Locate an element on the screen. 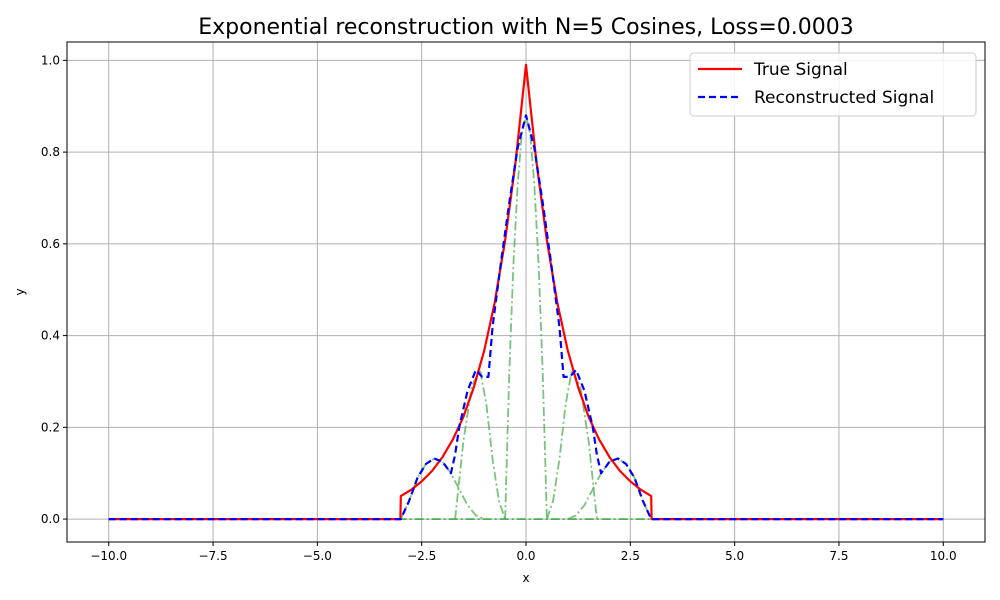  y-tick-label-1: 0.2 is located at coordinates (50, 427).